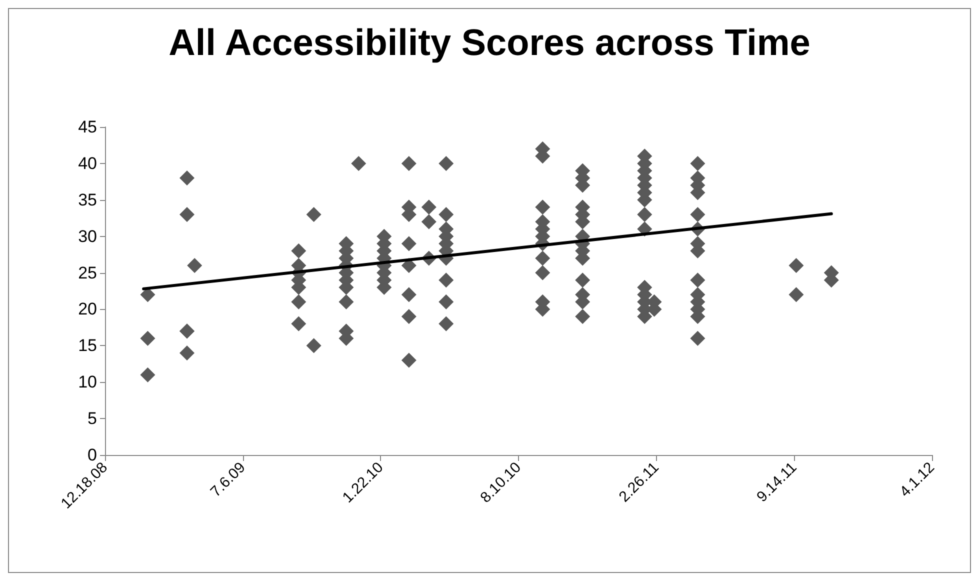  I want to click on y-tick-label: 5, so click(92, 418).